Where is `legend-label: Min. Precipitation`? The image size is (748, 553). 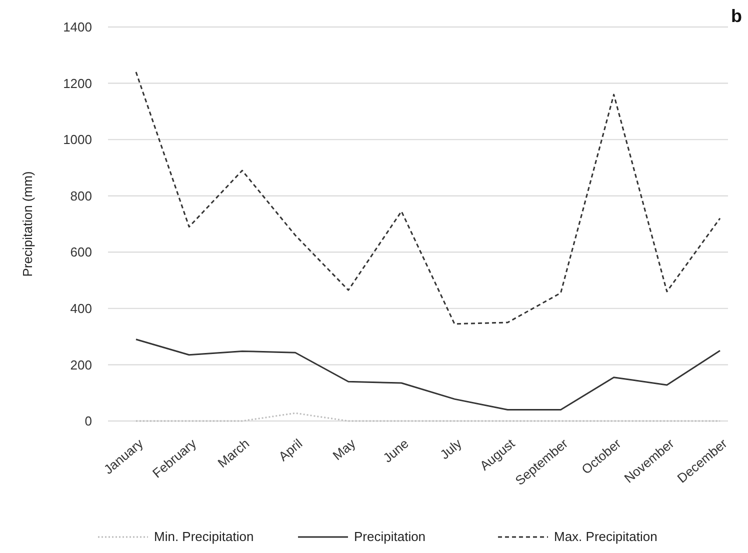
legend-label: Min. Precipitation is located at coordinates (204, 536).